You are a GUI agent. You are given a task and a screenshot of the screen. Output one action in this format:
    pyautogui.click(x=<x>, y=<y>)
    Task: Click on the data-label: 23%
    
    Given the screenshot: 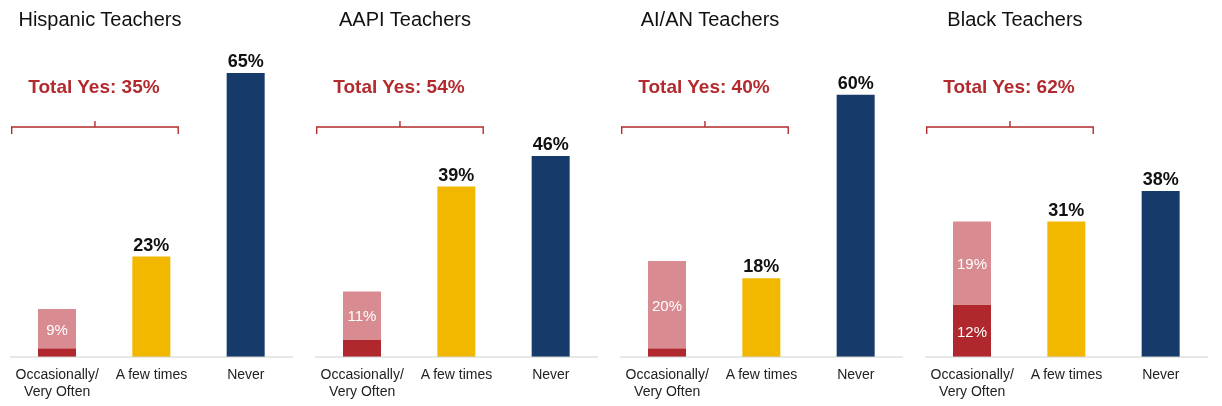 What is the action you would take?
    pyautogui.click(x=151, y=244)
    